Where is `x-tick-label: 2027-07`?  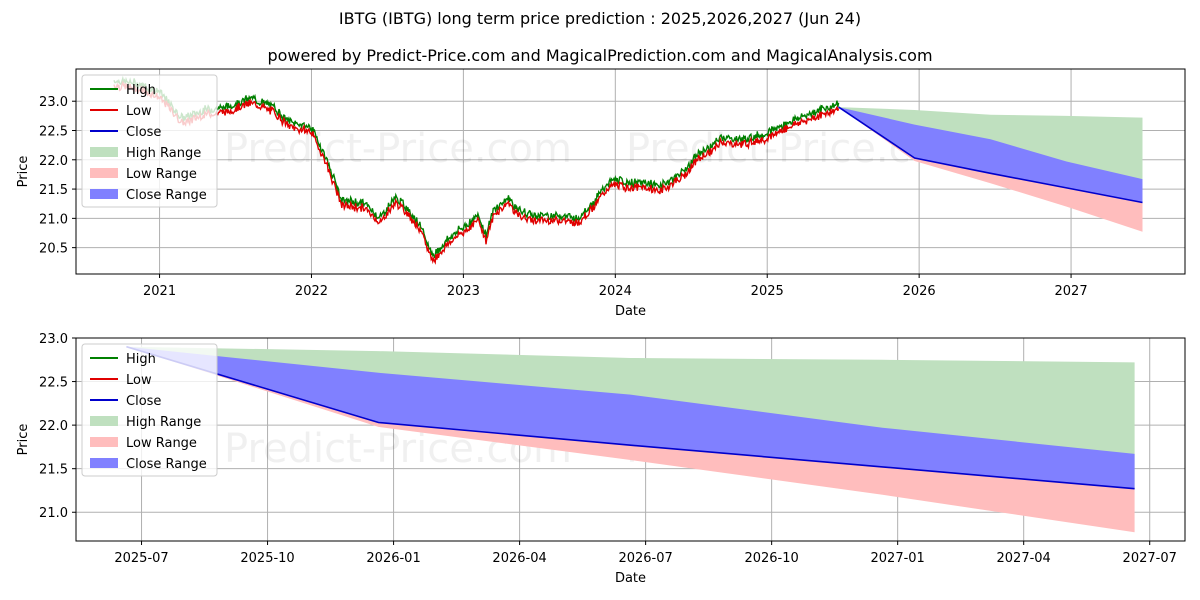 x-tick-label: 2027-07 is located at coordinates (1150, 558).